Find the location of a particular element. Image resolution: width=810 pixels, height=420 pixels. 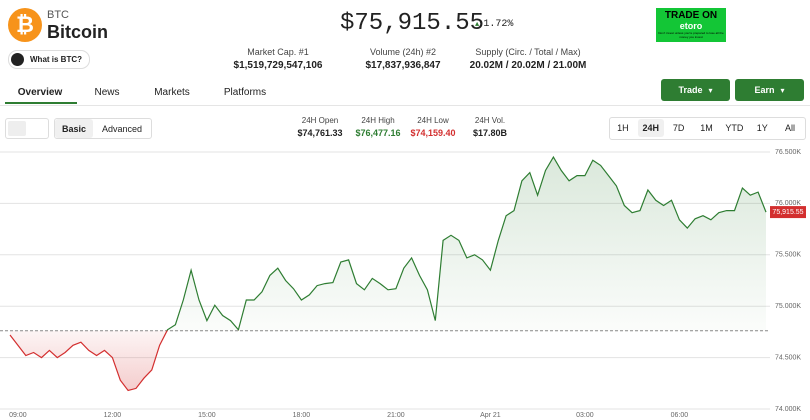

change: ▲ 1.72% is located at coordinates (494, 24).